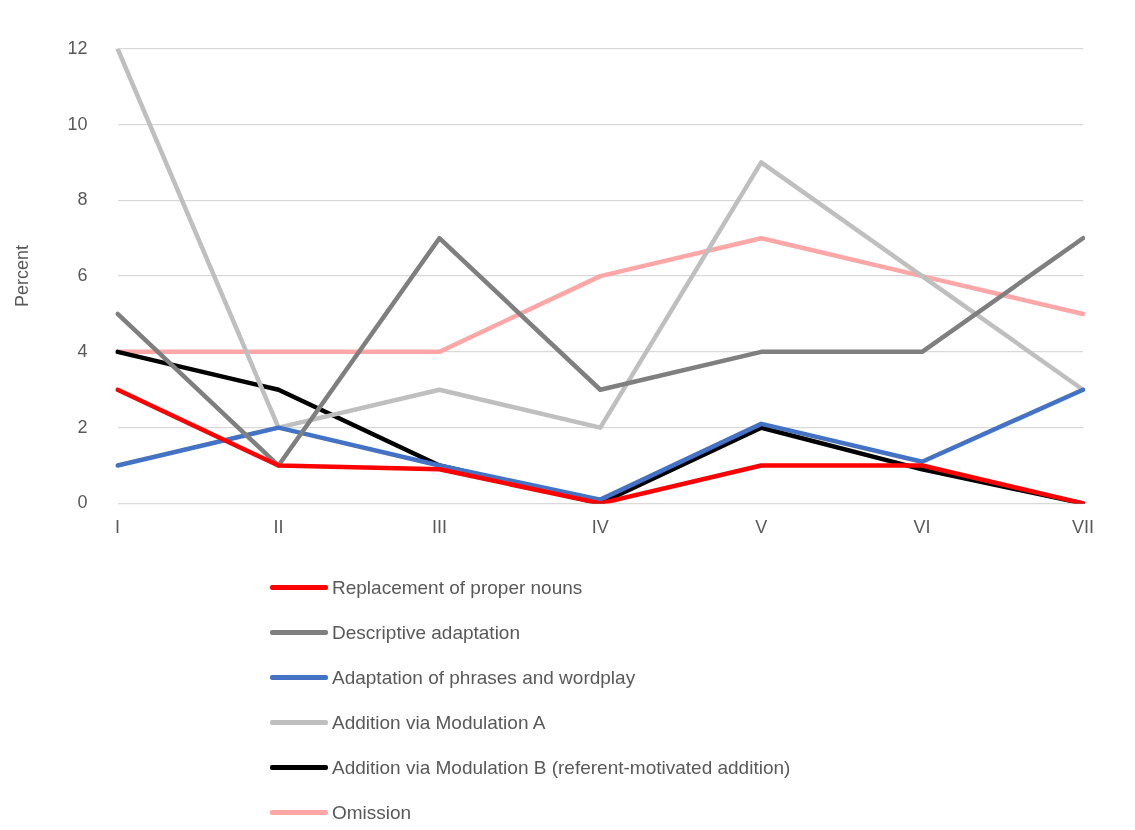 The height and width of the screenshot is (830, 1135). I want to click on y-tick-label: 10, so click(77, 123).